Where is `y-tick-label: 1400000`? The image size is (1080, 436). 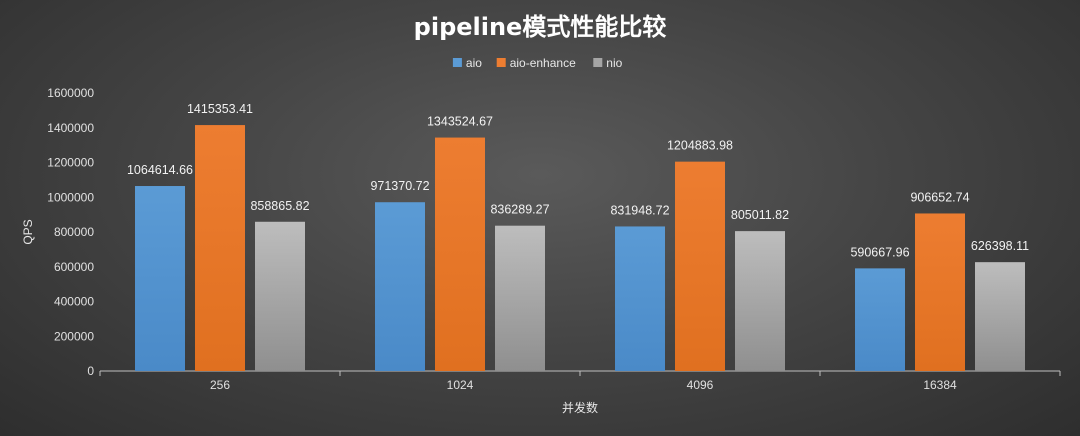
y-tick-label: 1400000 is located at coordinates (70, 128).